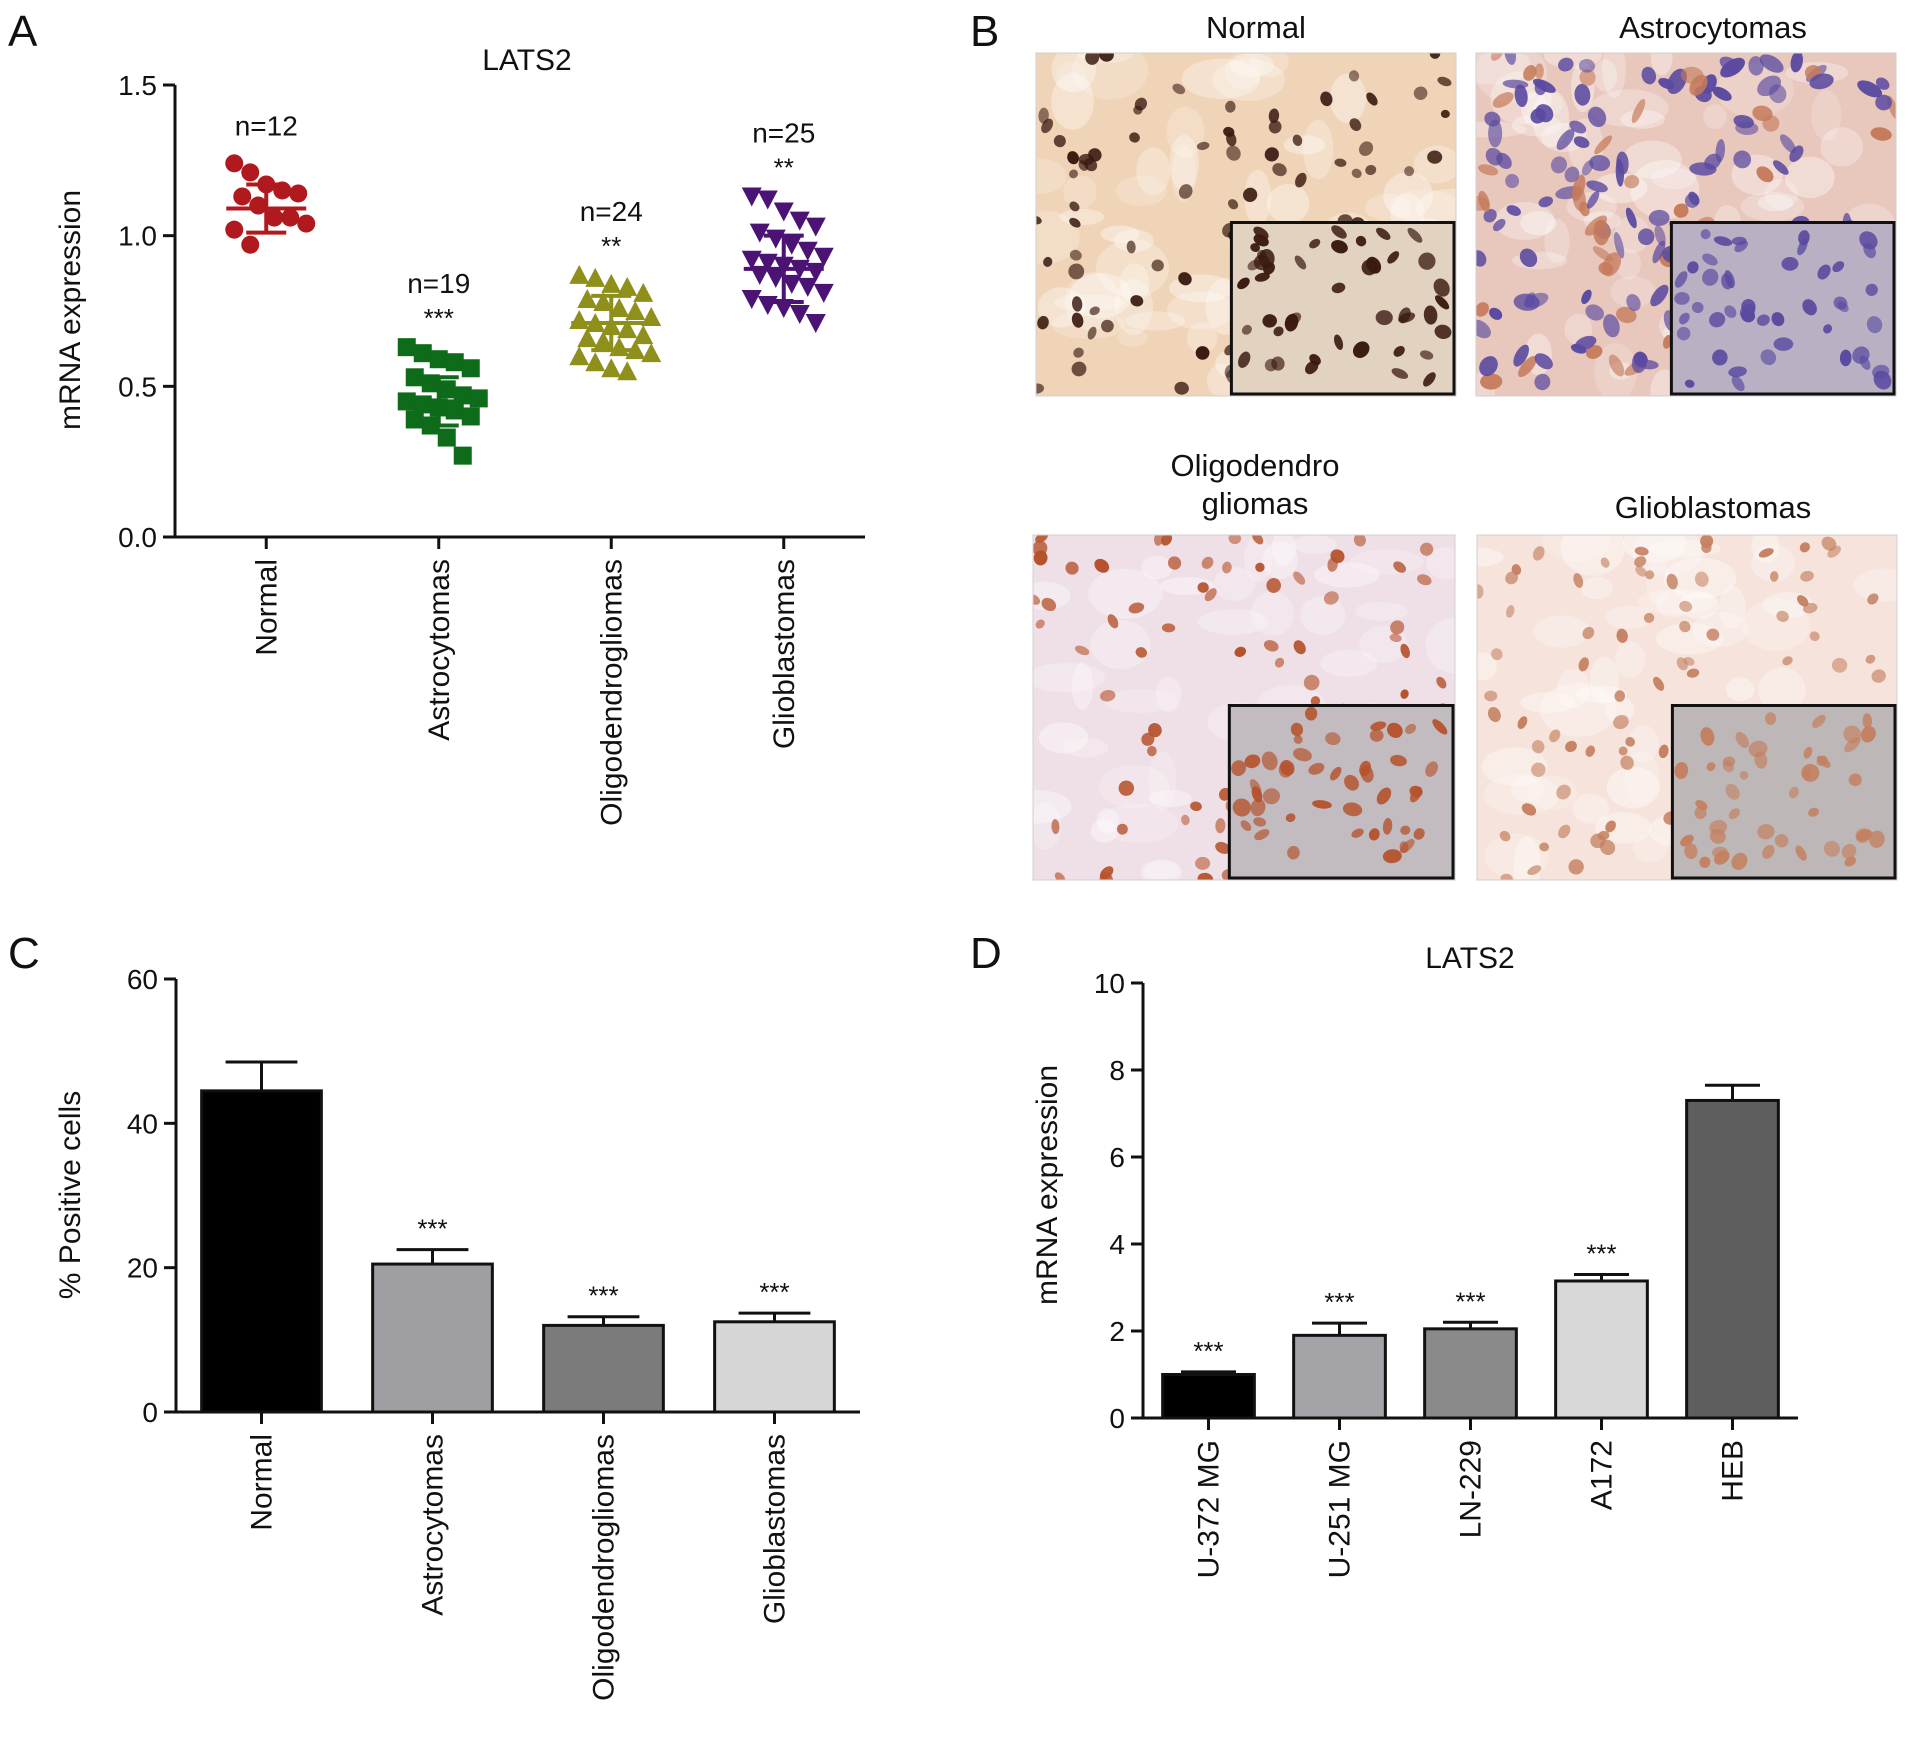 The image size is (1913, 1754). I want to click on panel-d-bar-a172, so click(1601, 1349).